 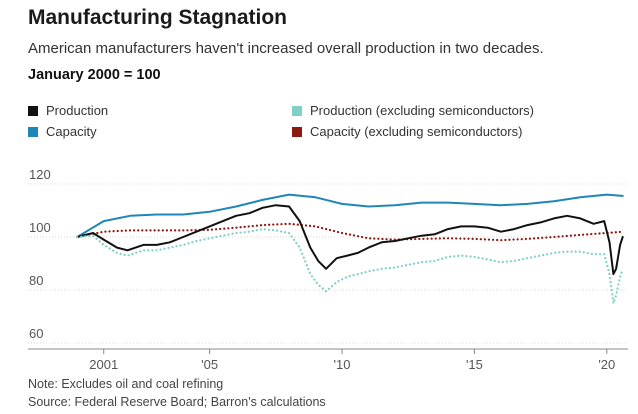 I want to click on x-tick-label: '20, so click(x=606, y=364).